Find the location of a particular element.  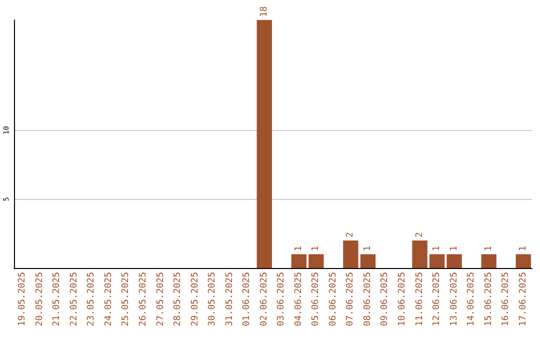

x-tick-label: 12.06.2025 is located at coordinates (437, 299).